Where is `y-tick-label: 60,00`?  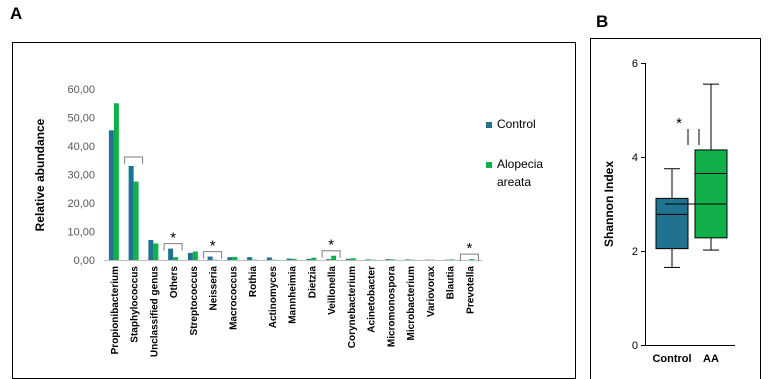
y-tick-label: 60,00 is located at coordinates (81, 90).